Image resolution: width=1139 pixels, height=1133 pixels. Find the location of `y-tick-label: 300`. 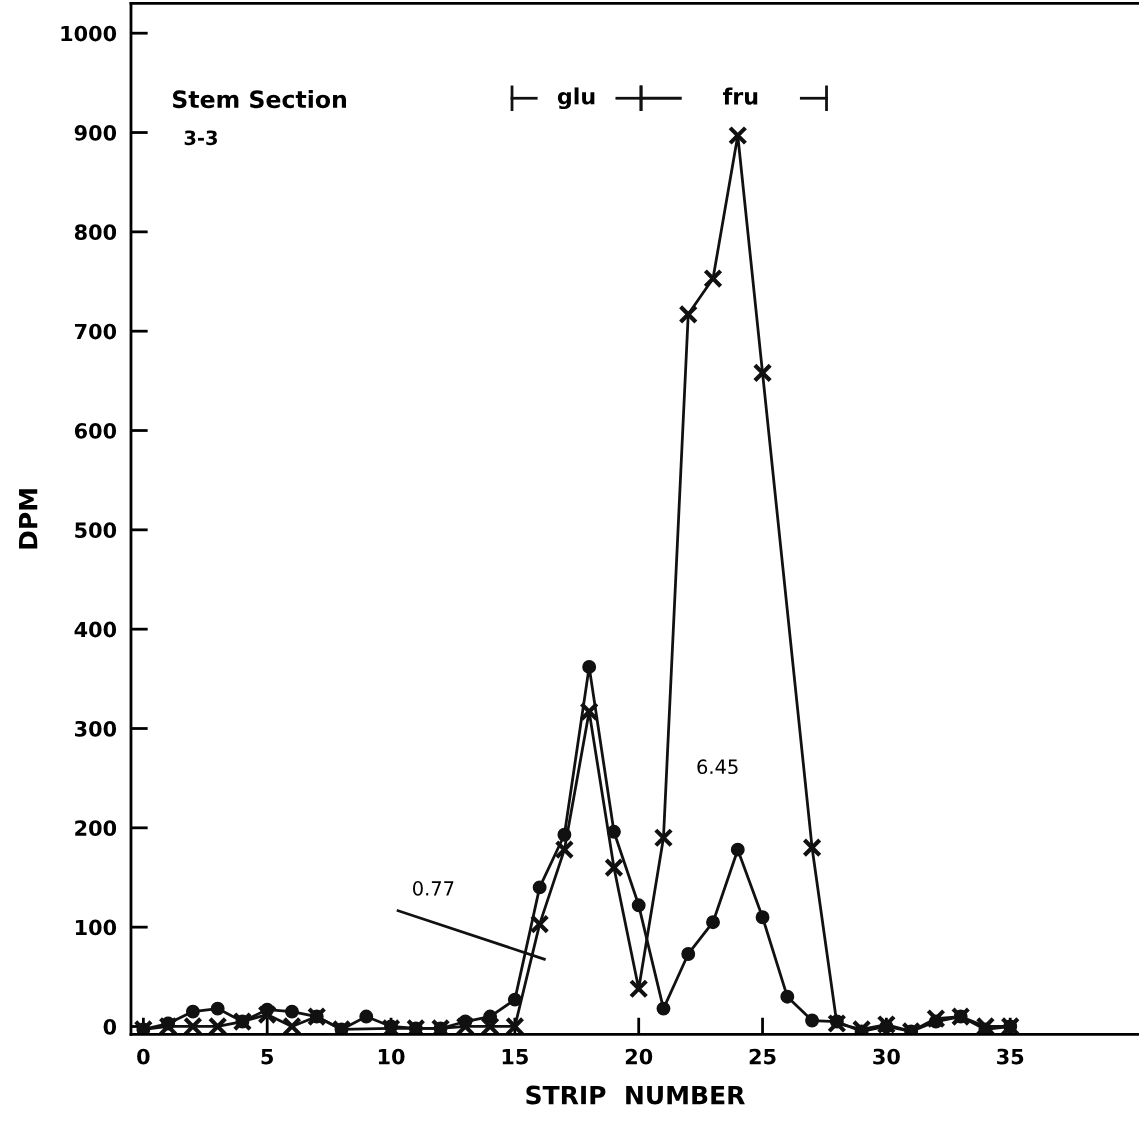

y-tick-label: 300 is located at coordinates (96, 728).